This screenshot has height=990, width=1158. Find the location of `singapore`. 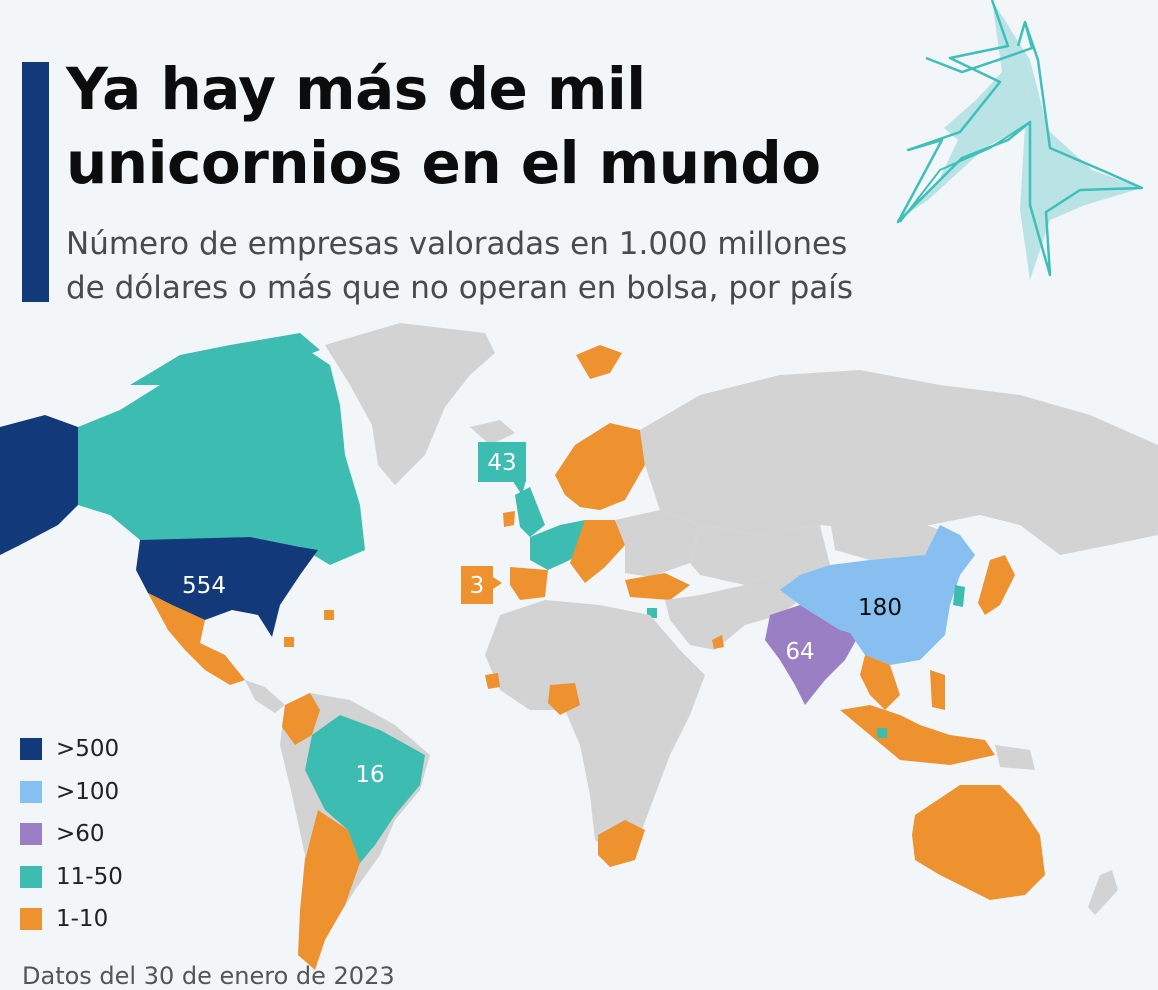

singapore is located at coordinates (882, 733).